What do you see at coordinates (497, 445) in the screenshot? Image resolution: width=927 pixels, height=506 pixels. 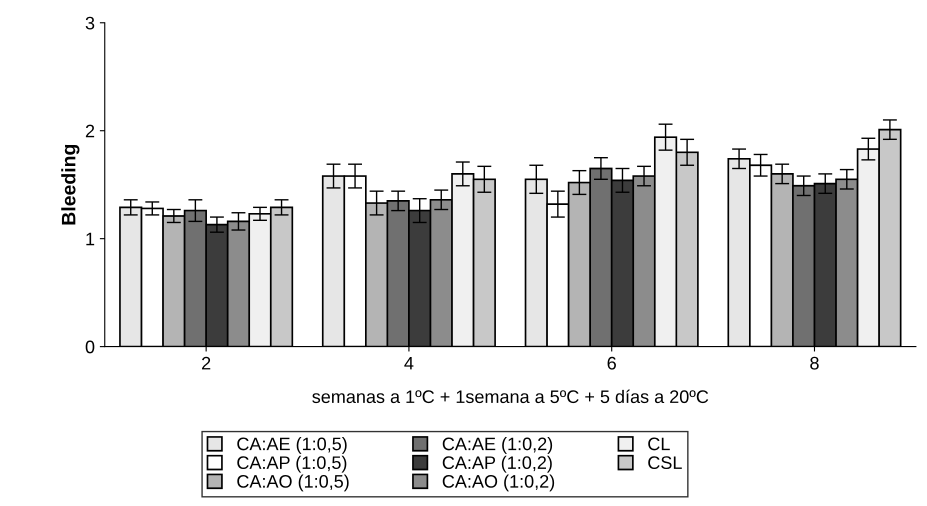 I see `legend-label: CA:AE (1:0,2)` at bounding box center [497, 445].